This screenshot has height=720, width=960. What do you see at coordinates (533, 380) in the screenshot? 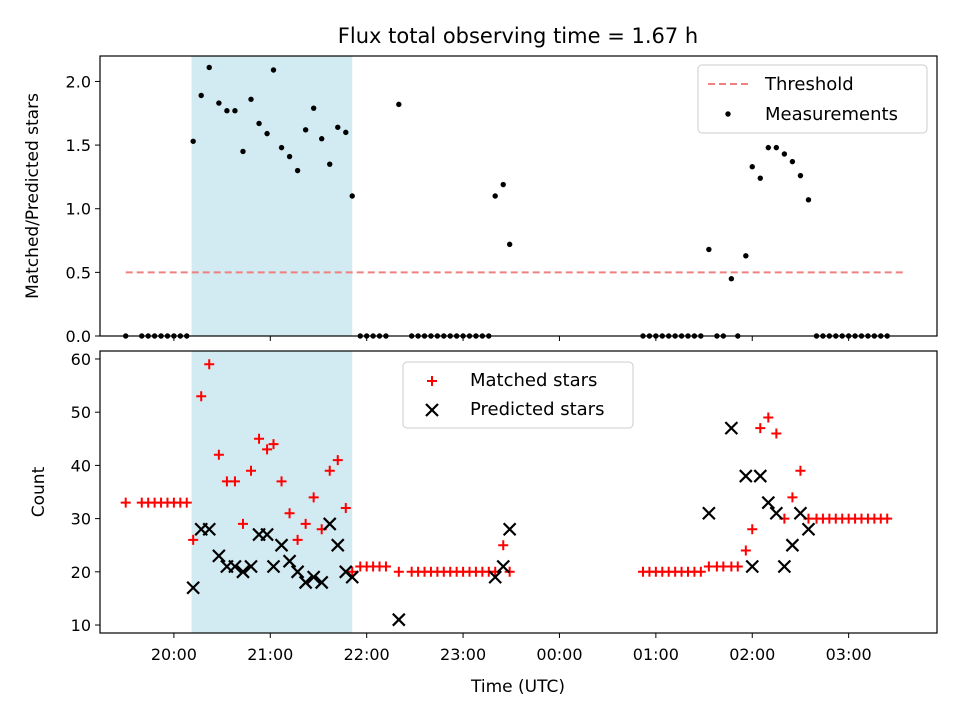
I see `legend-matched-label: Matched stars` at bounding box center [533, 380].